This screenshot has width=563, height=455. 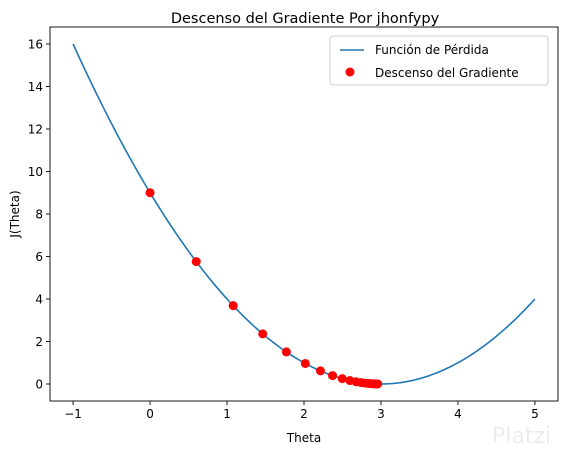 What do you see at coordinates (381, 414) in the screenshot?
I see `x-tick-label: 3` at bounding box center [381, 414].